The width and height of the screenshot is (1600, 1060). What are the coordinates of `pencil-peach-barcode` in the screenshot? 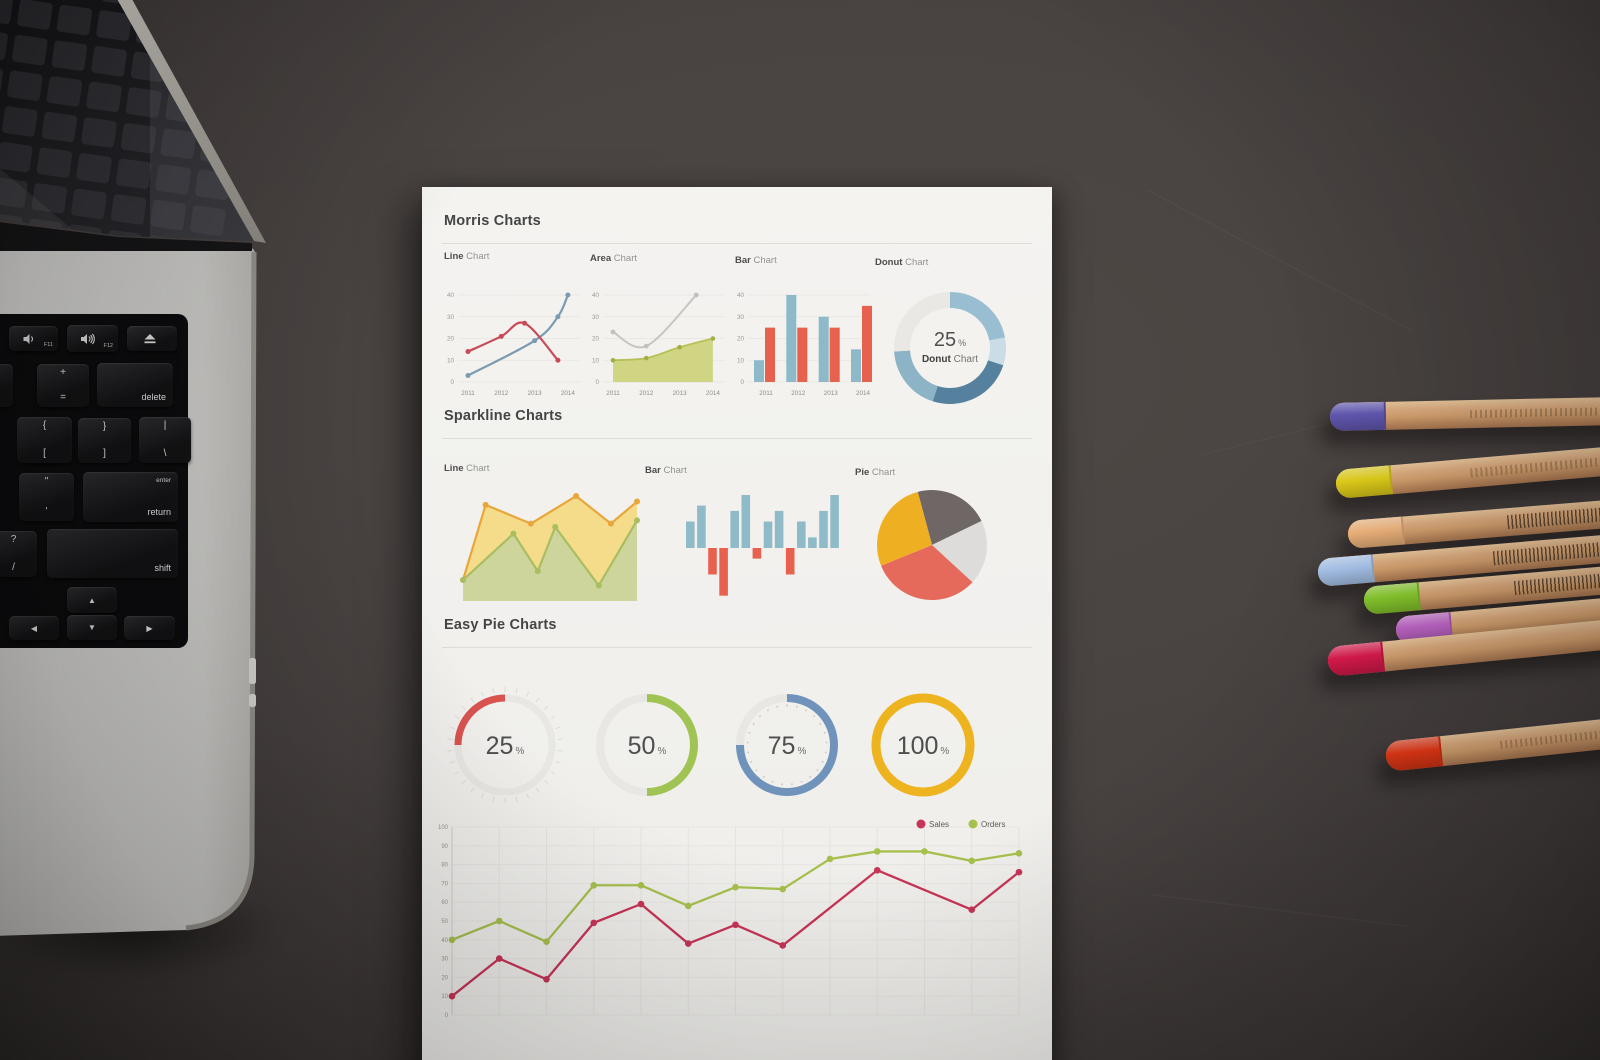 It's located at (1553, 518).